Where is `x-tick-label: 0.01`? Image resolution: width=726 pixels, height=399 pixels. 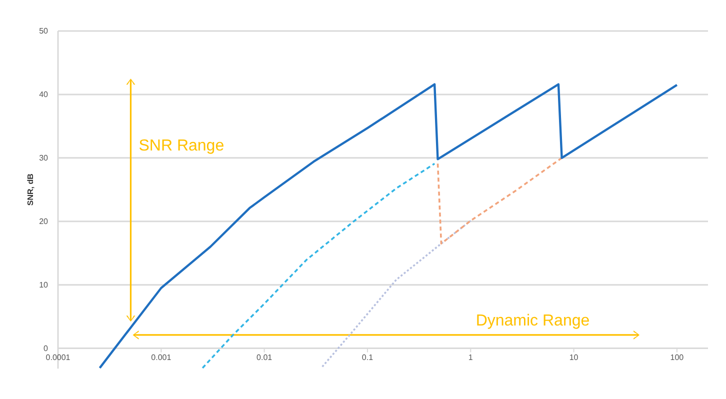
x-tick-label: 0.01 is located at coordinates (264, 357).